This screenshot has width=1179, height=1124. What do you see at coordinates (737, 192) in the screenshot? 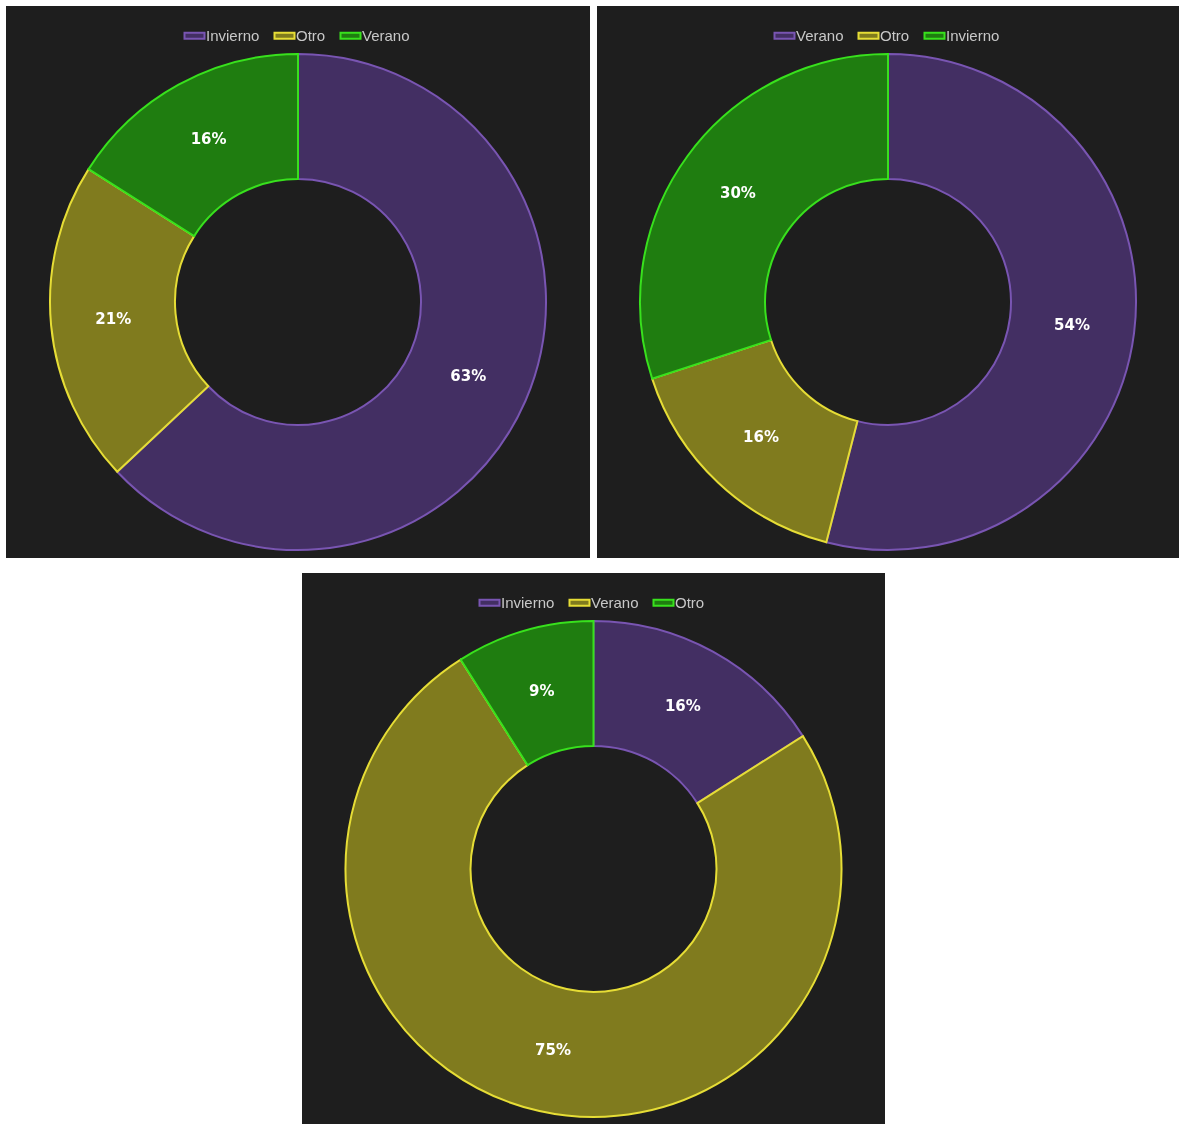
I see `data-label: 30%` at bounding box center [737, 192].